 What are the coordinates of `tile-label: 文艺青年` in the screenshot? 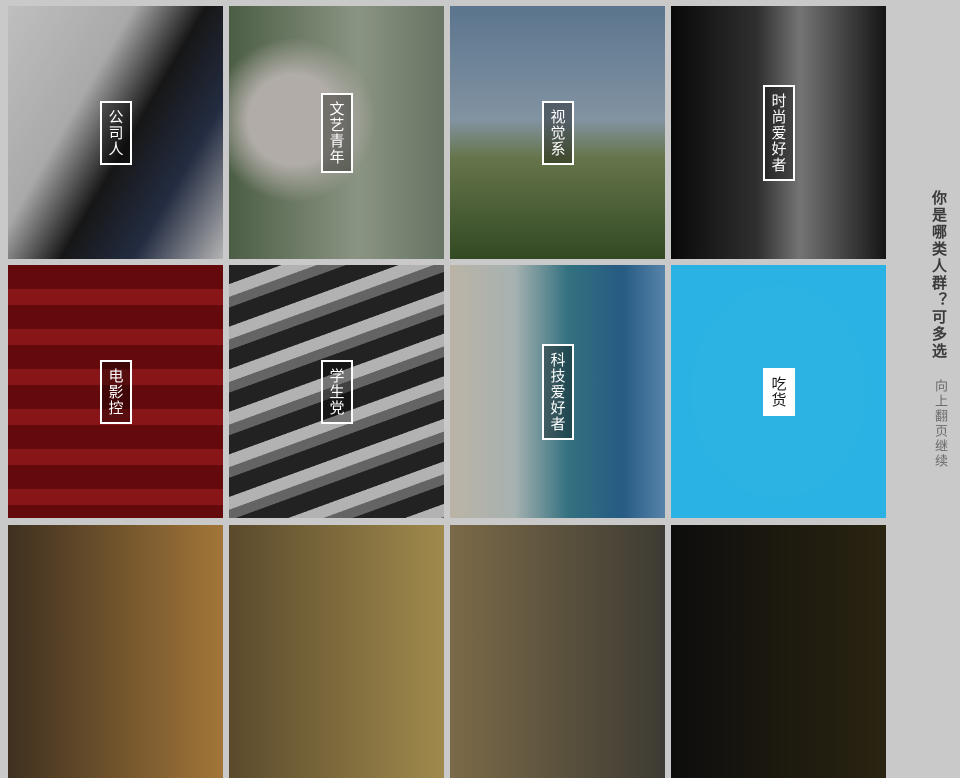 It's located at (336, 132).